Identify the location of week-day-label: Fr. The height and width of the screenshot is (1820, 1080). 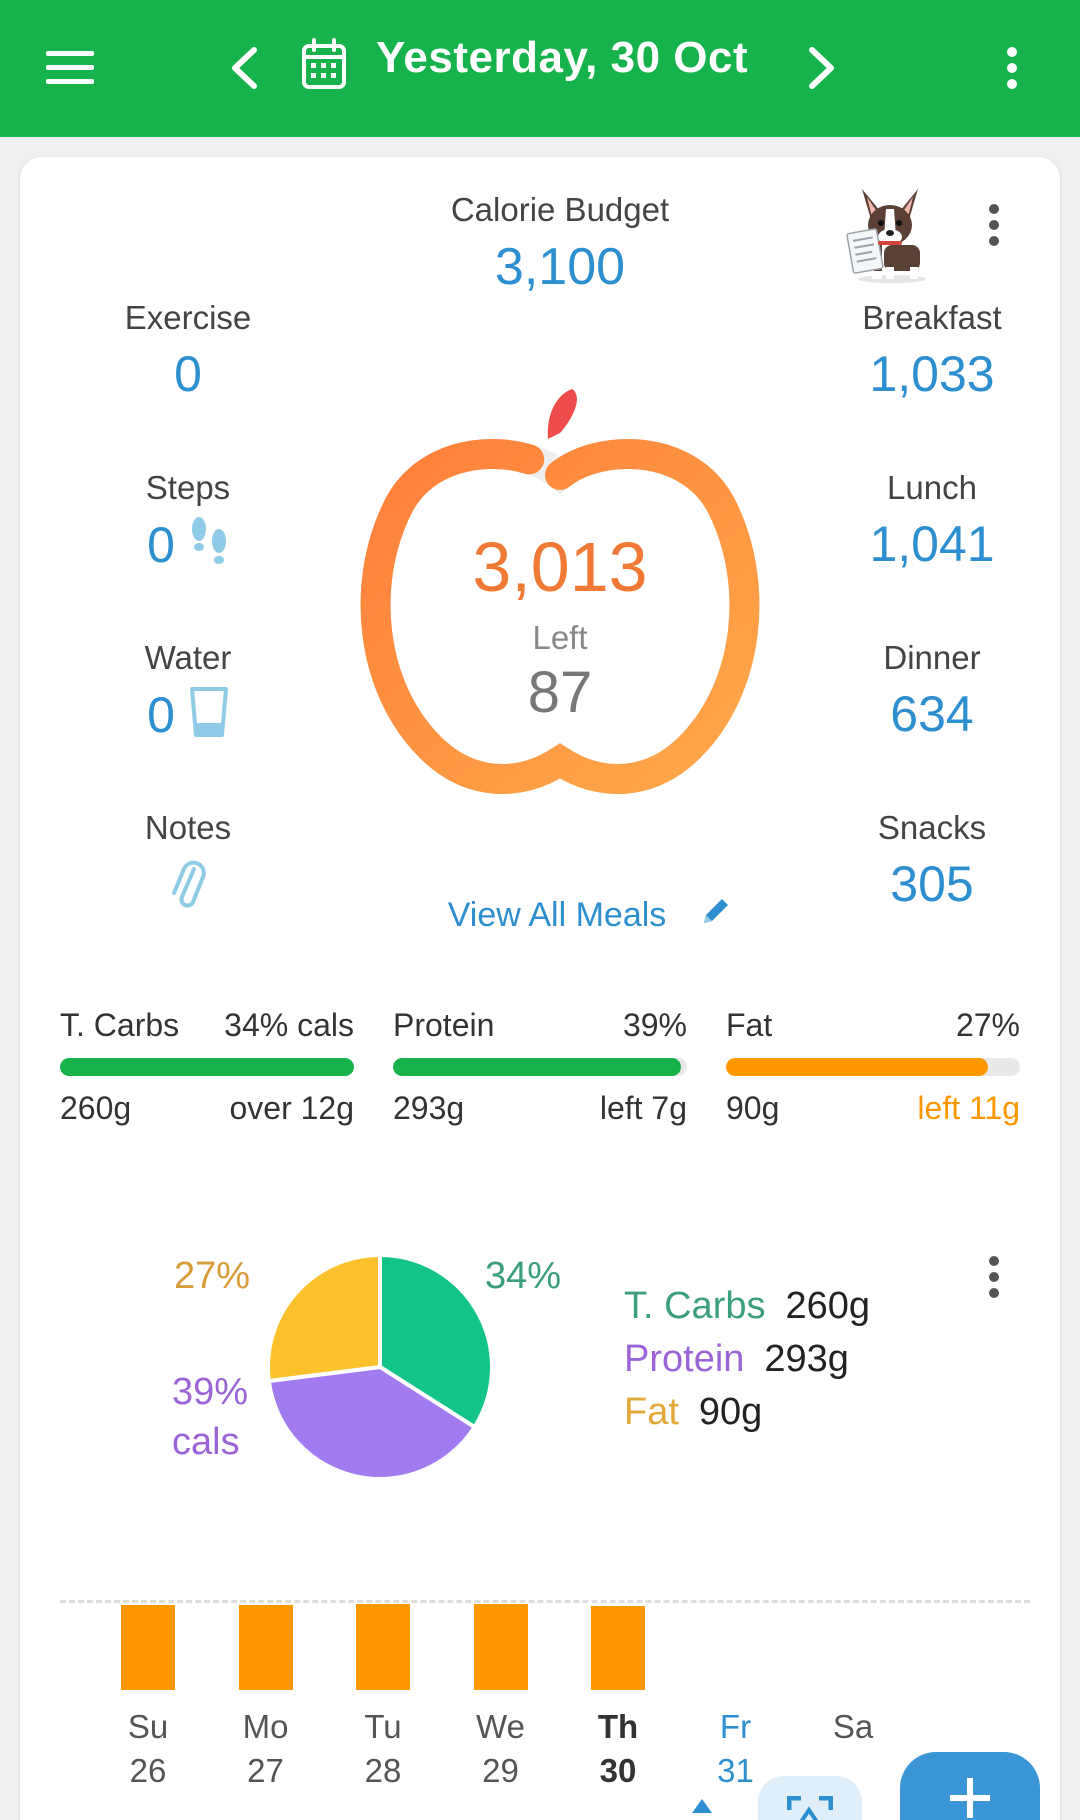
(735, 1726).